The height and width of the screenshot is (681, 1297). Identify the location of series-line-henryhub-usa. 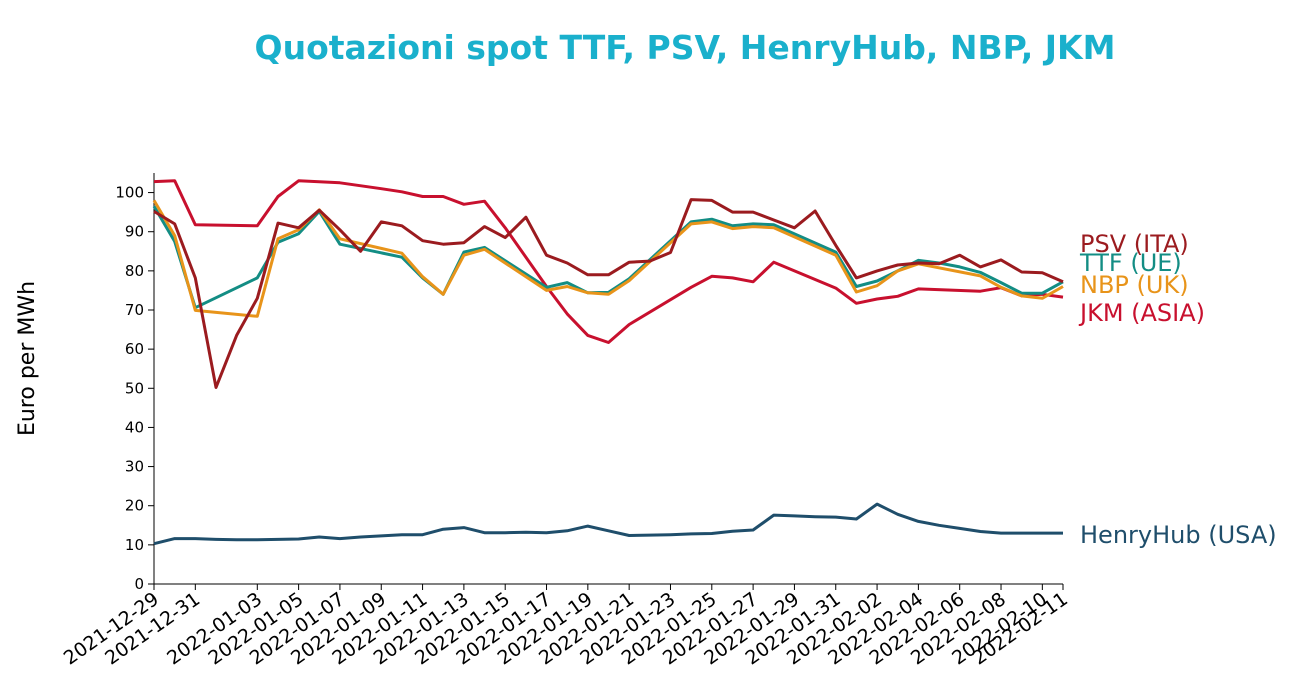
(608, 524).